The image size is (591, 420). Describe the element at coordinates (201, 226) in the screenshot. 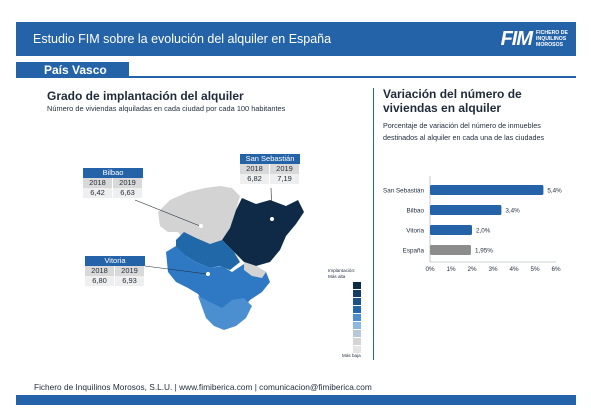

I see `marker-bilbao` at that location.